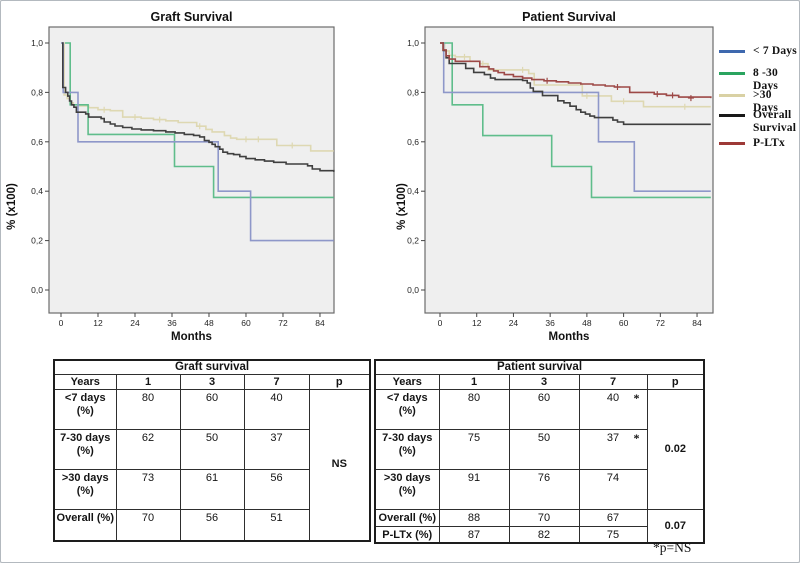 This screenshot has width=800, height=563. I want to click on survival-curve-8-30-days, so click(199, 120).